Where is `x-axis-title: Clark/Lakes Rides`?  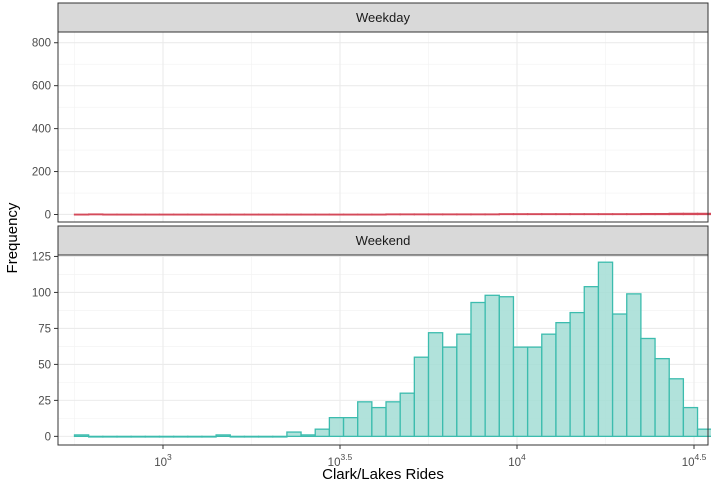
x-axis-title: Clark/Lakes Rides is located at coordinates (383, 474).